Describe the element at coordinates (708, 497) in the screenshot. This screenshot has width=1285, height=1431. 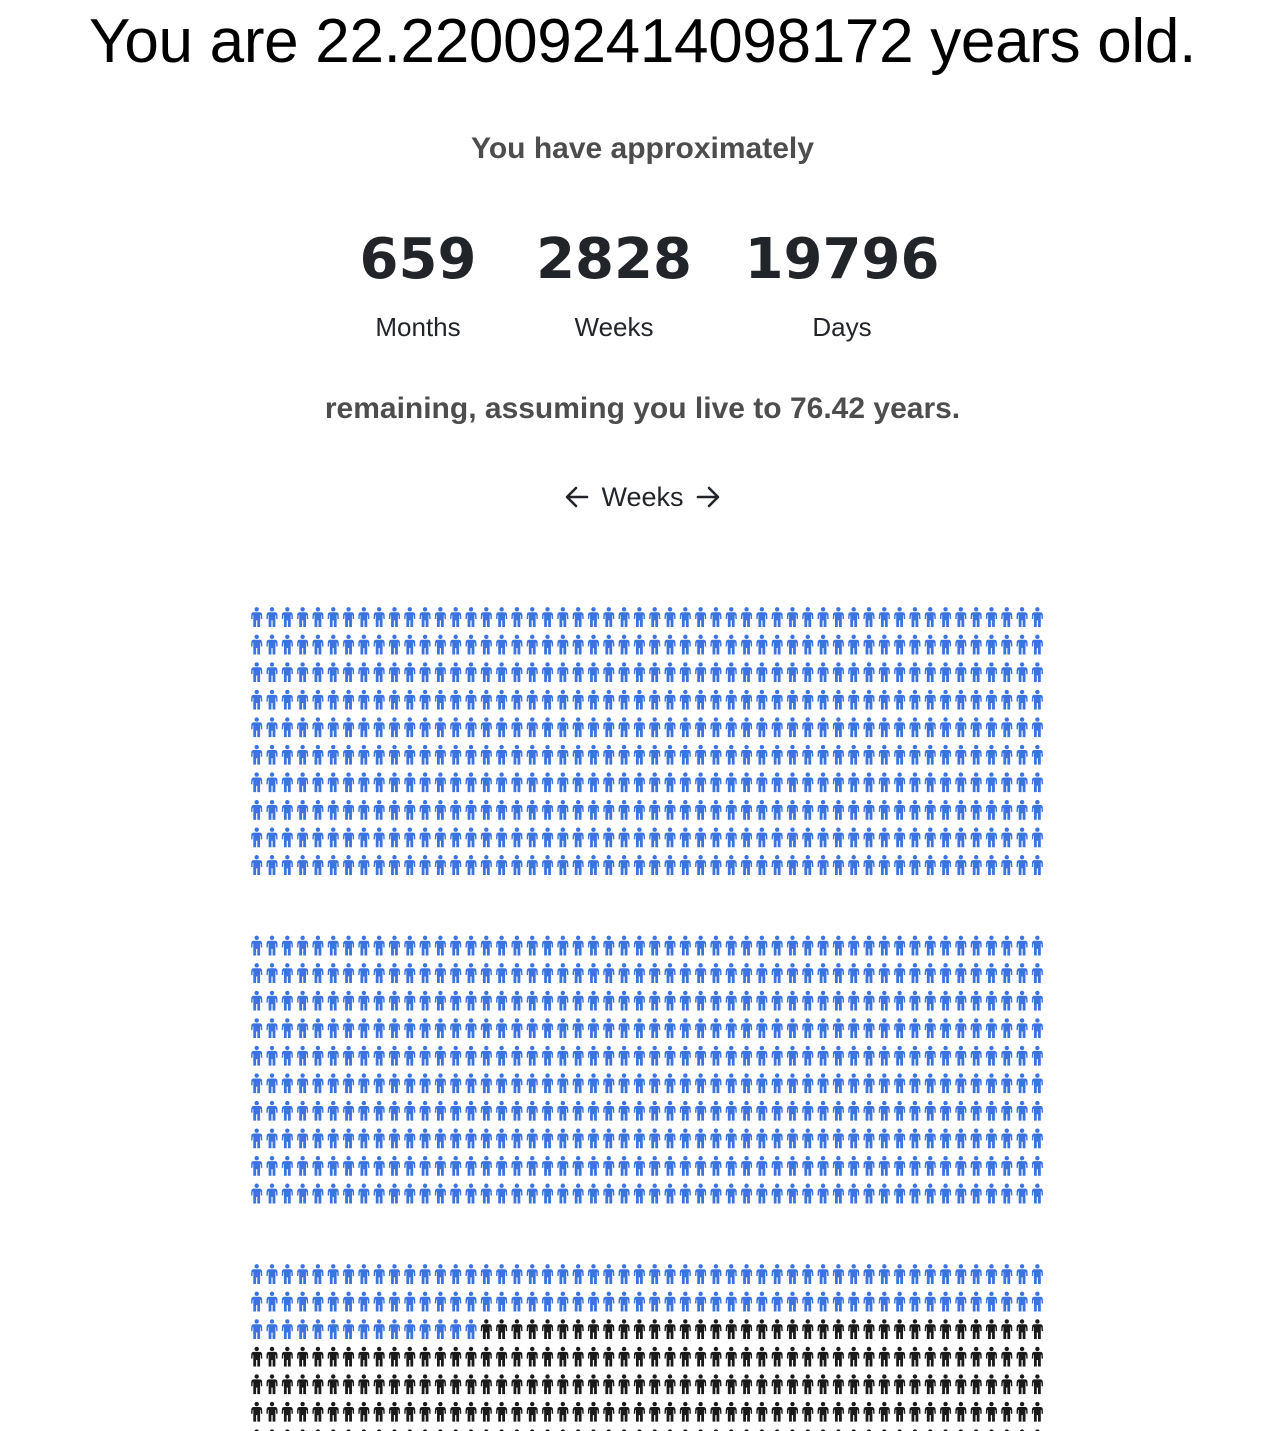
I see `arrow-right-icon` at that location.